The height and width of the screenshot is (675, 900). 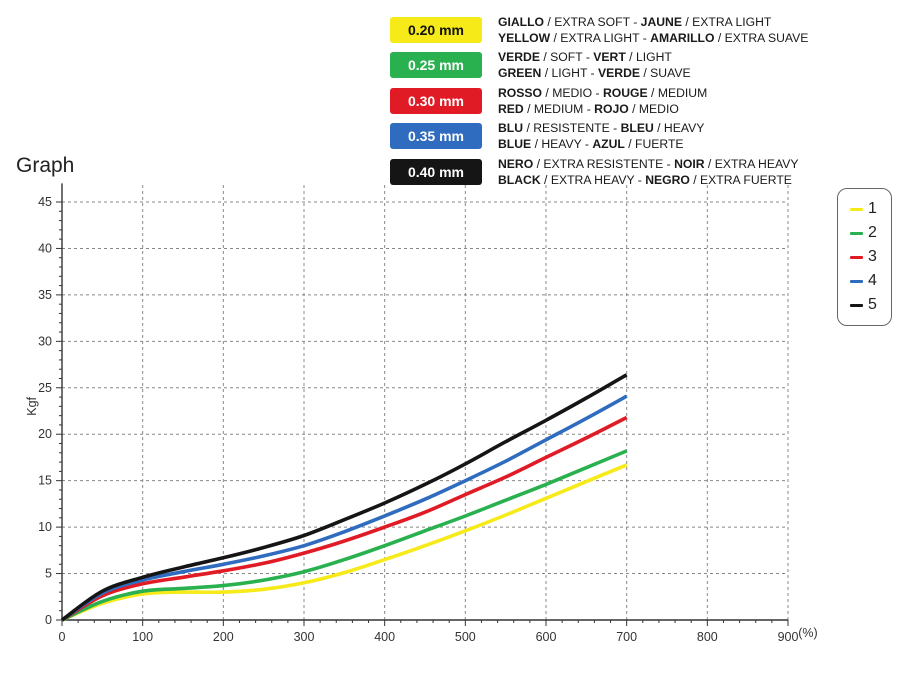 What do you see at coordinates (611, 108) in the screenshot?
I see `legend-term: ROJO` at bounding box center [611, 108].